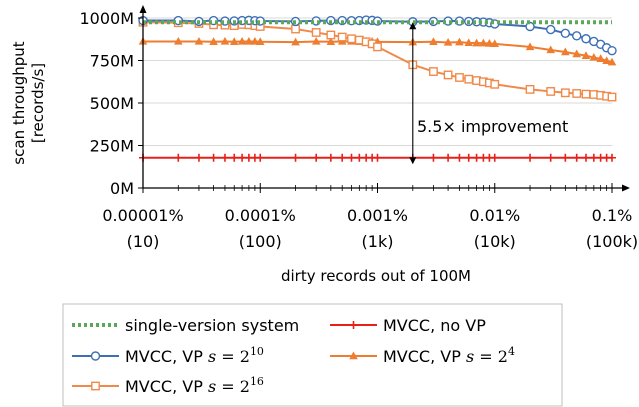 The height and width of the screenshot is (407, 639). What do you see at coordinates (38, 103) in the screenshot?
I see `y-axis-label: [records/s]` at bounding box center [38, 103].